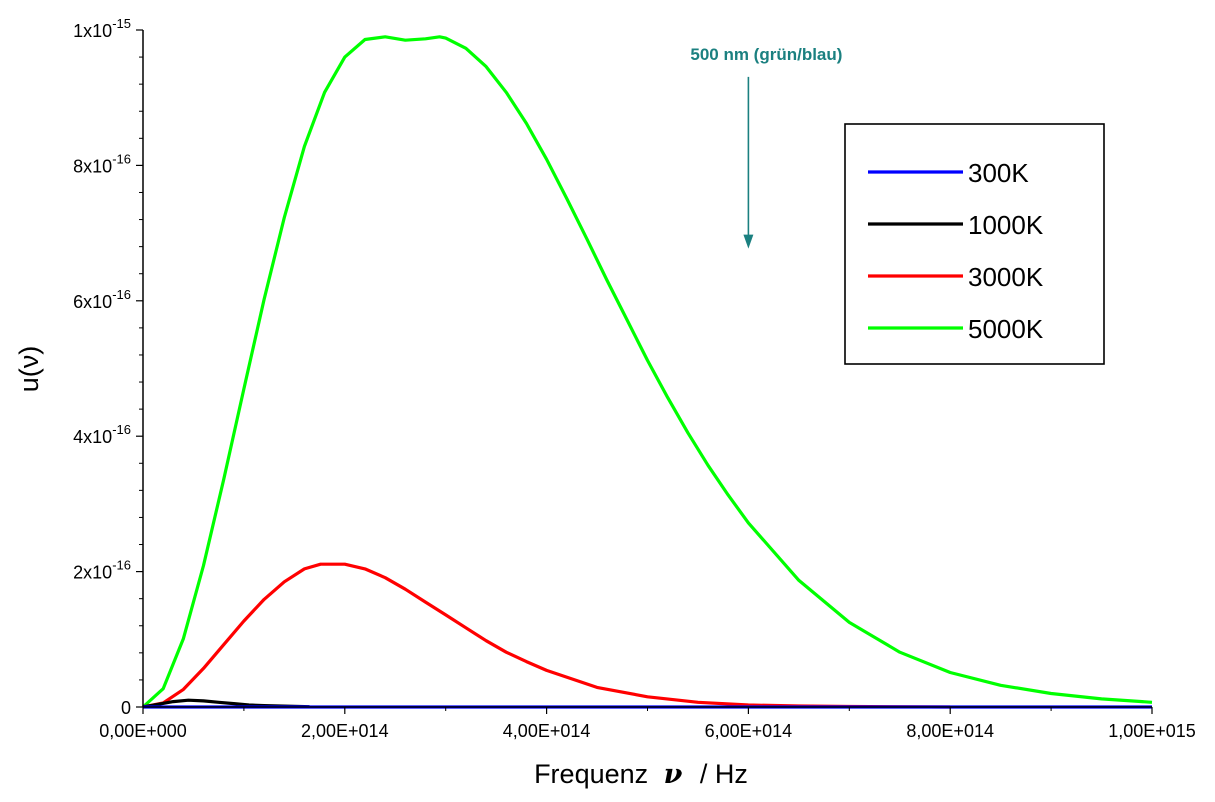 The height and width of the screenshot is (802, 1215). I want to click on legend: 300K 1000K 3000K 5000K, so click(974, 244).